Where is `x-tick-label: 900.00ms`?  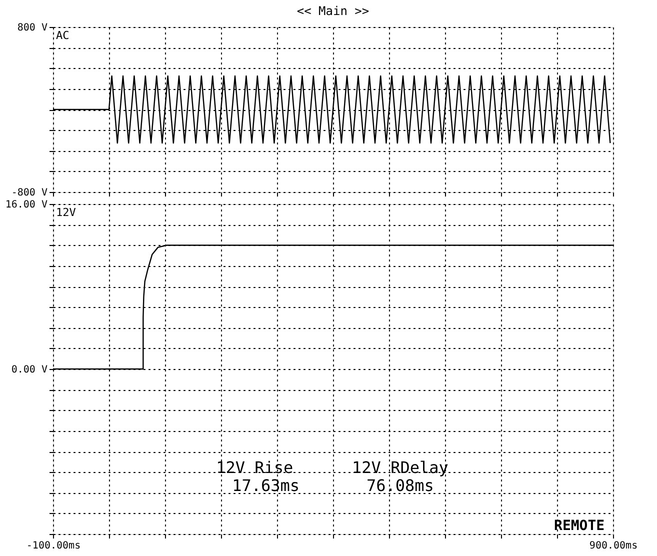 x-tick-label: 900.00ms is located at coordinates (613, 546).